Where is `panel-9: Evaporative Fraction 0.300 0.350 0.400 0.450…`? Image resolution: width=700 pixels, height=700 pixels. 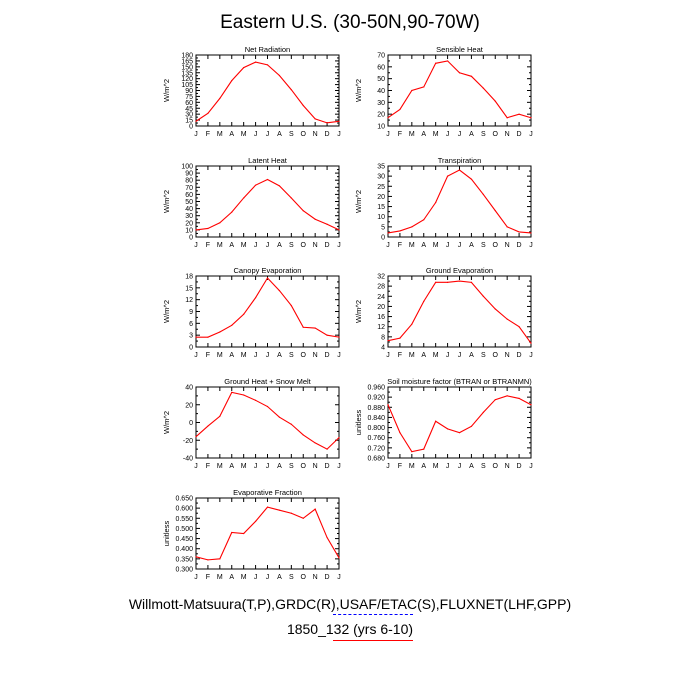
panel-9: Evaporative Fraction 0.300 0.350 0.400 0.450… is located at coordinates (251, 534).